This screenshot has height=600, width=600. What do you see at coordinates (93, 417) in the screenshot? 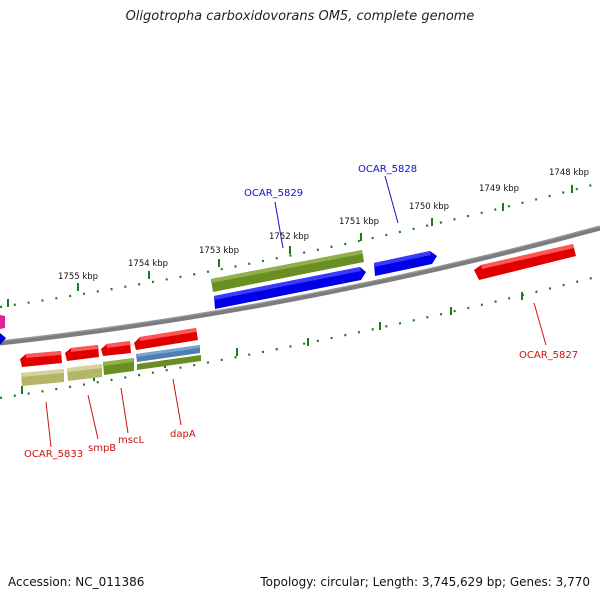
I see `leader-smpb` at bounding box center [93, 417].